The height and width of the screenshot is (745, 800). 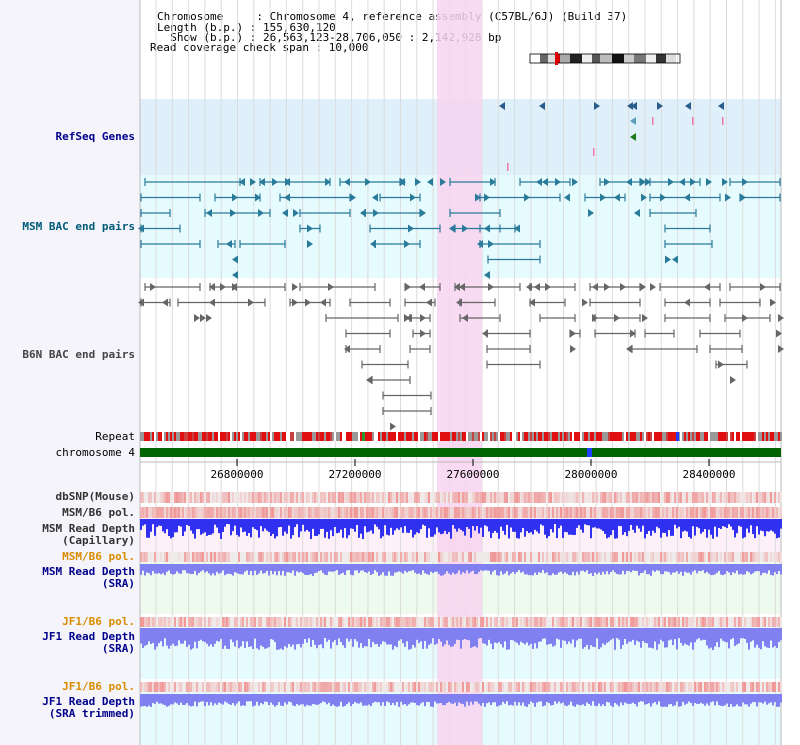 I want to click on track-label-msm-depth-sra-1: MSM Read Depth, so click(x=88, y=571).